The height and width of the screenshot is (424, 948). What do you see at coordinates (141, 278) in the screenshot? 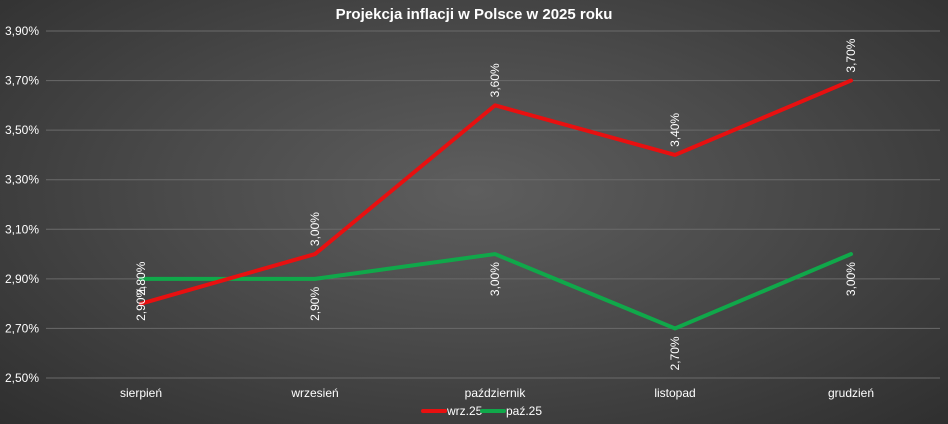
I see `data-label: 2,80%` at bounding box center [141, 278].